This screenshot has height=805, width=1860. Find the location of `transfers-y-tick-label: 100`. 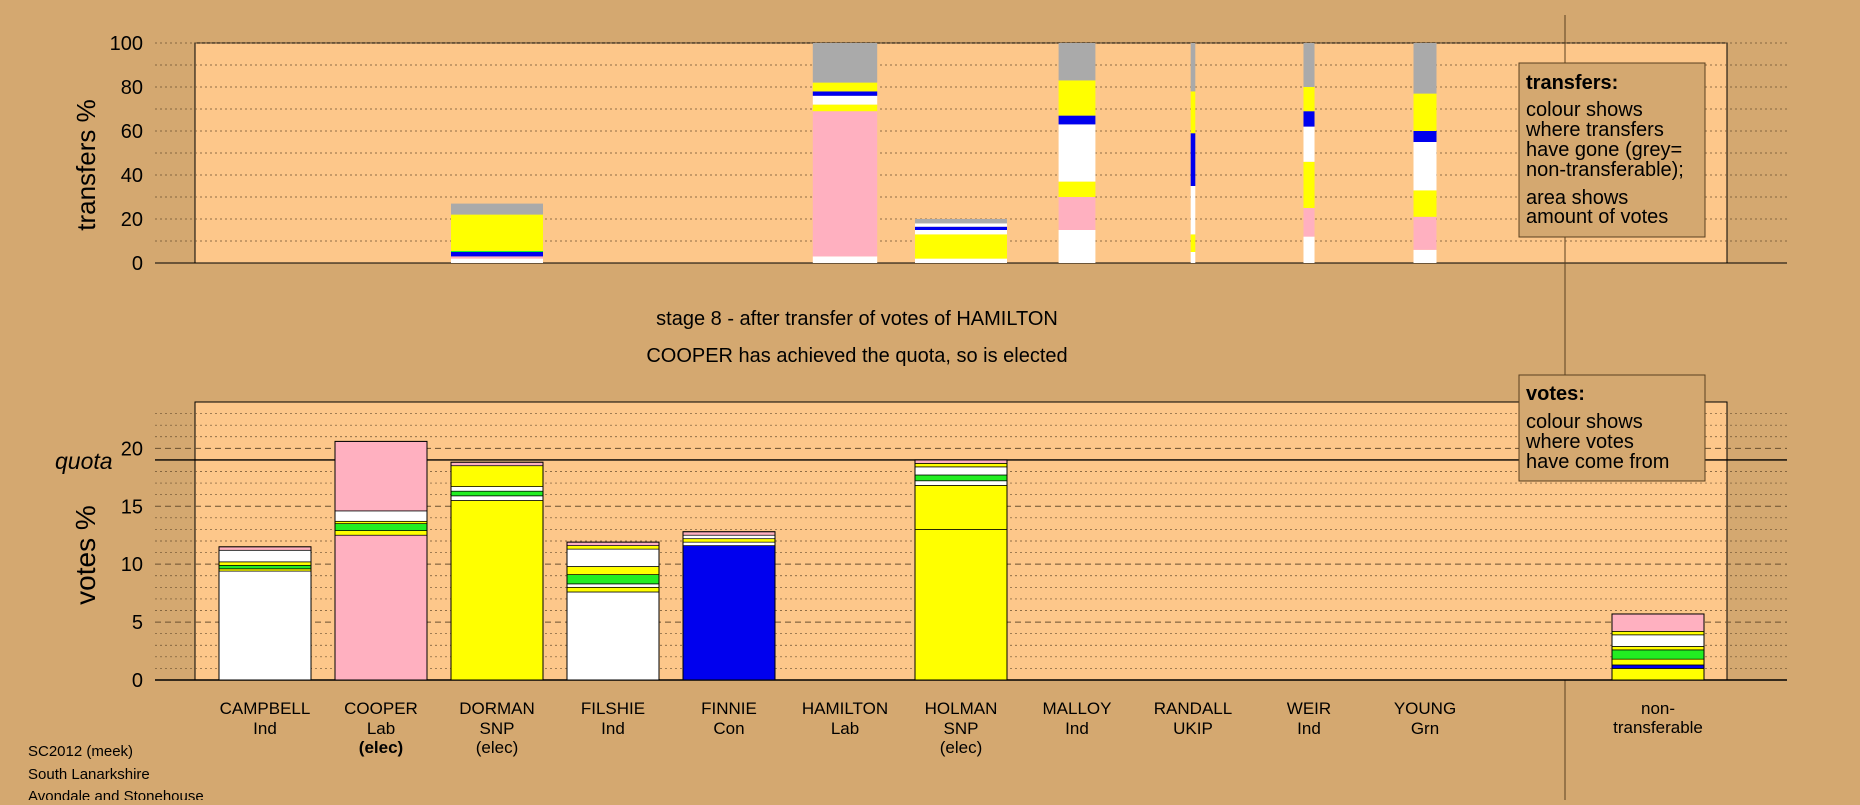

transfers-y-tick-label: 100 is located at coordinates (126, 44).